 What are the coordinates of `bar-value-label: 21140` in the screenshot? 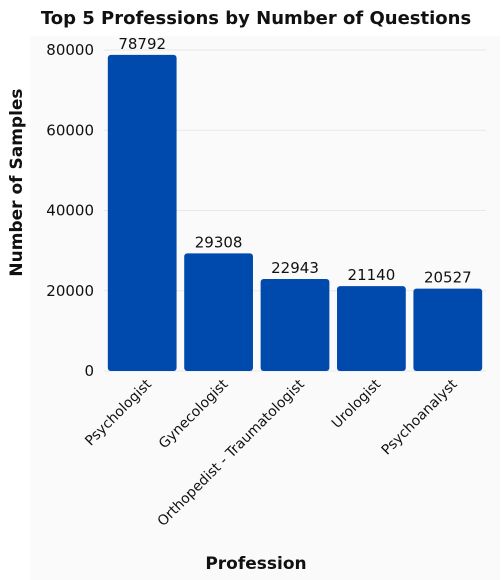 It's located at (372, 275).